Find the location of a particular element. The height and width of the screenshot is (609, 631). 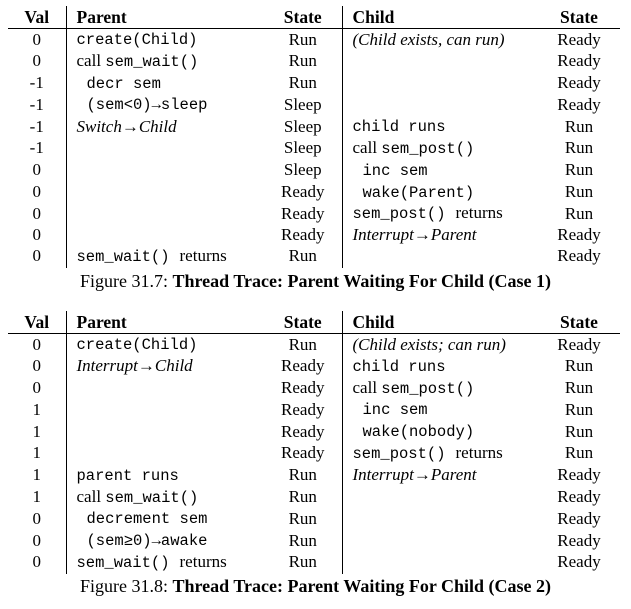

header-val: Val is located at coordinates (37, 322).